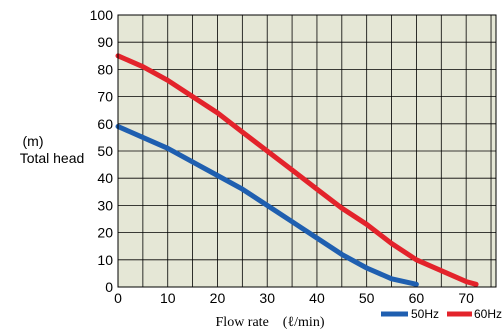 This screenshot has width=503, height=333. I want to click on x-tick-label: 50, so click(367, 298).